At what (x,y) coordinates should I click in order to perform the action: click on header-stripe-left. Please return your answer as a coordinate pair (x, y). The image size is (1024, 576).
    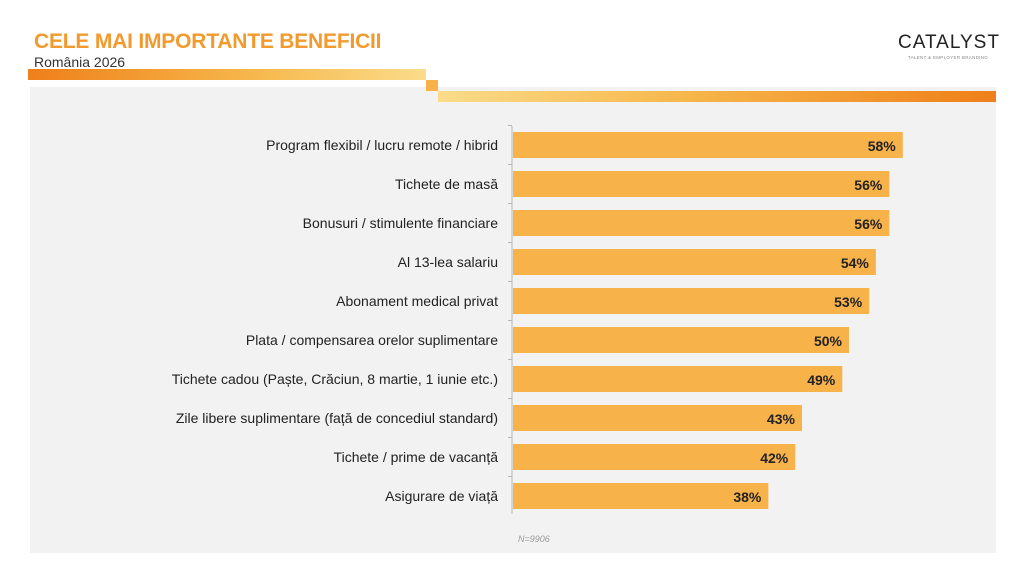
    Looking at the image, I should click on (227, 74).